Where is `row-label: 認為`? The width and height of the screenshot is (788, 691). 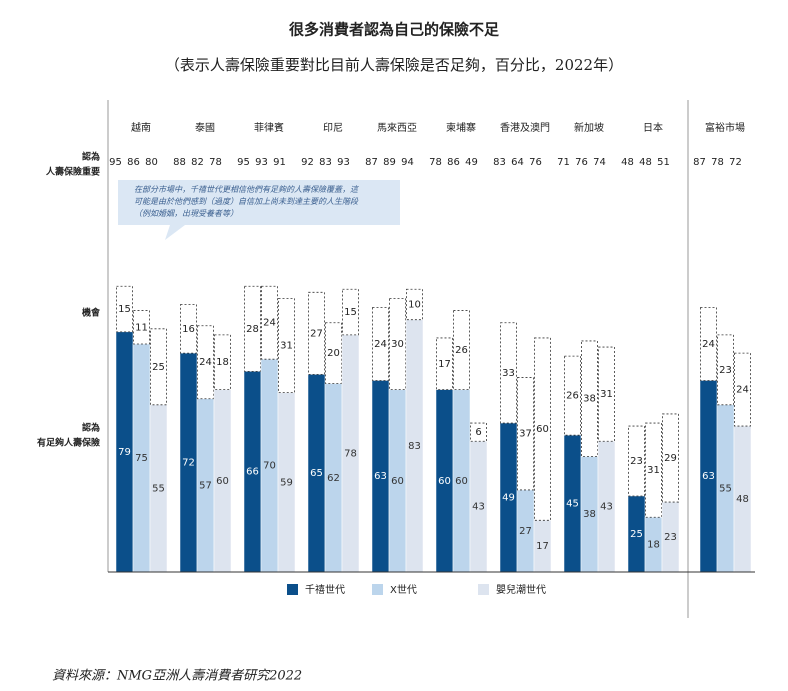
row-label: 認為 is located at coordinates (91, 428).